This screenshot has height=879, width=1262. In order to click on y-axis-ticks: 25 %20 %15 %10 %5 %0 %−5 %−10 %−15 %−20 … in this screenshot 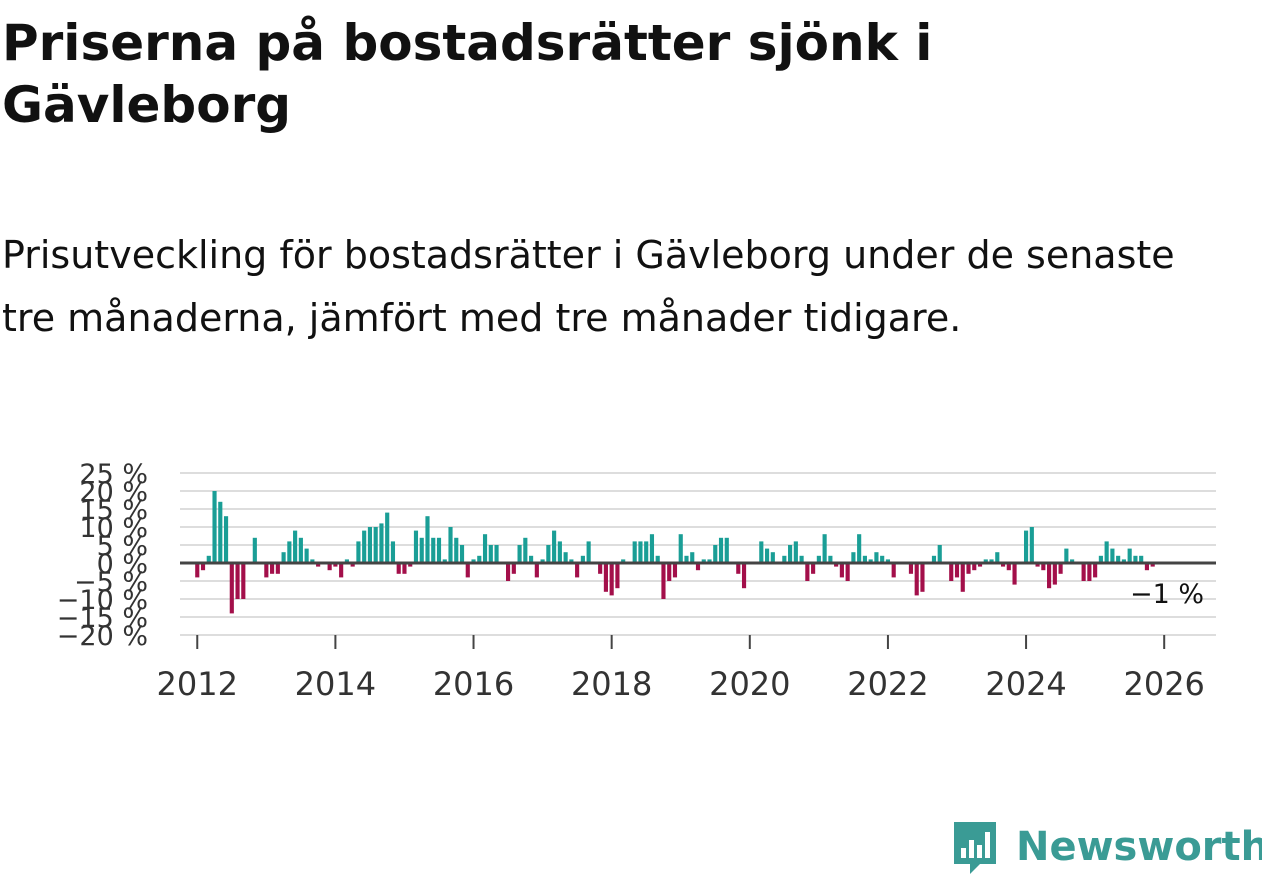, I will do `click(102, 555)`.